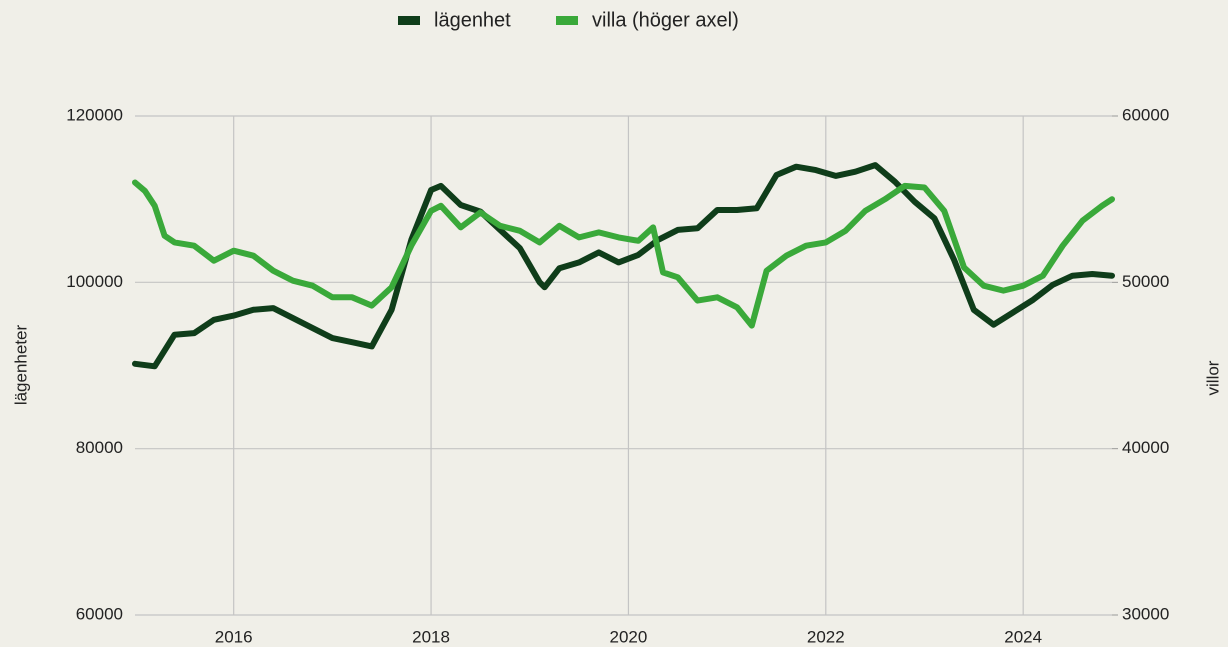  I want to click on y-tick-label: 100000, so click(94, 281).